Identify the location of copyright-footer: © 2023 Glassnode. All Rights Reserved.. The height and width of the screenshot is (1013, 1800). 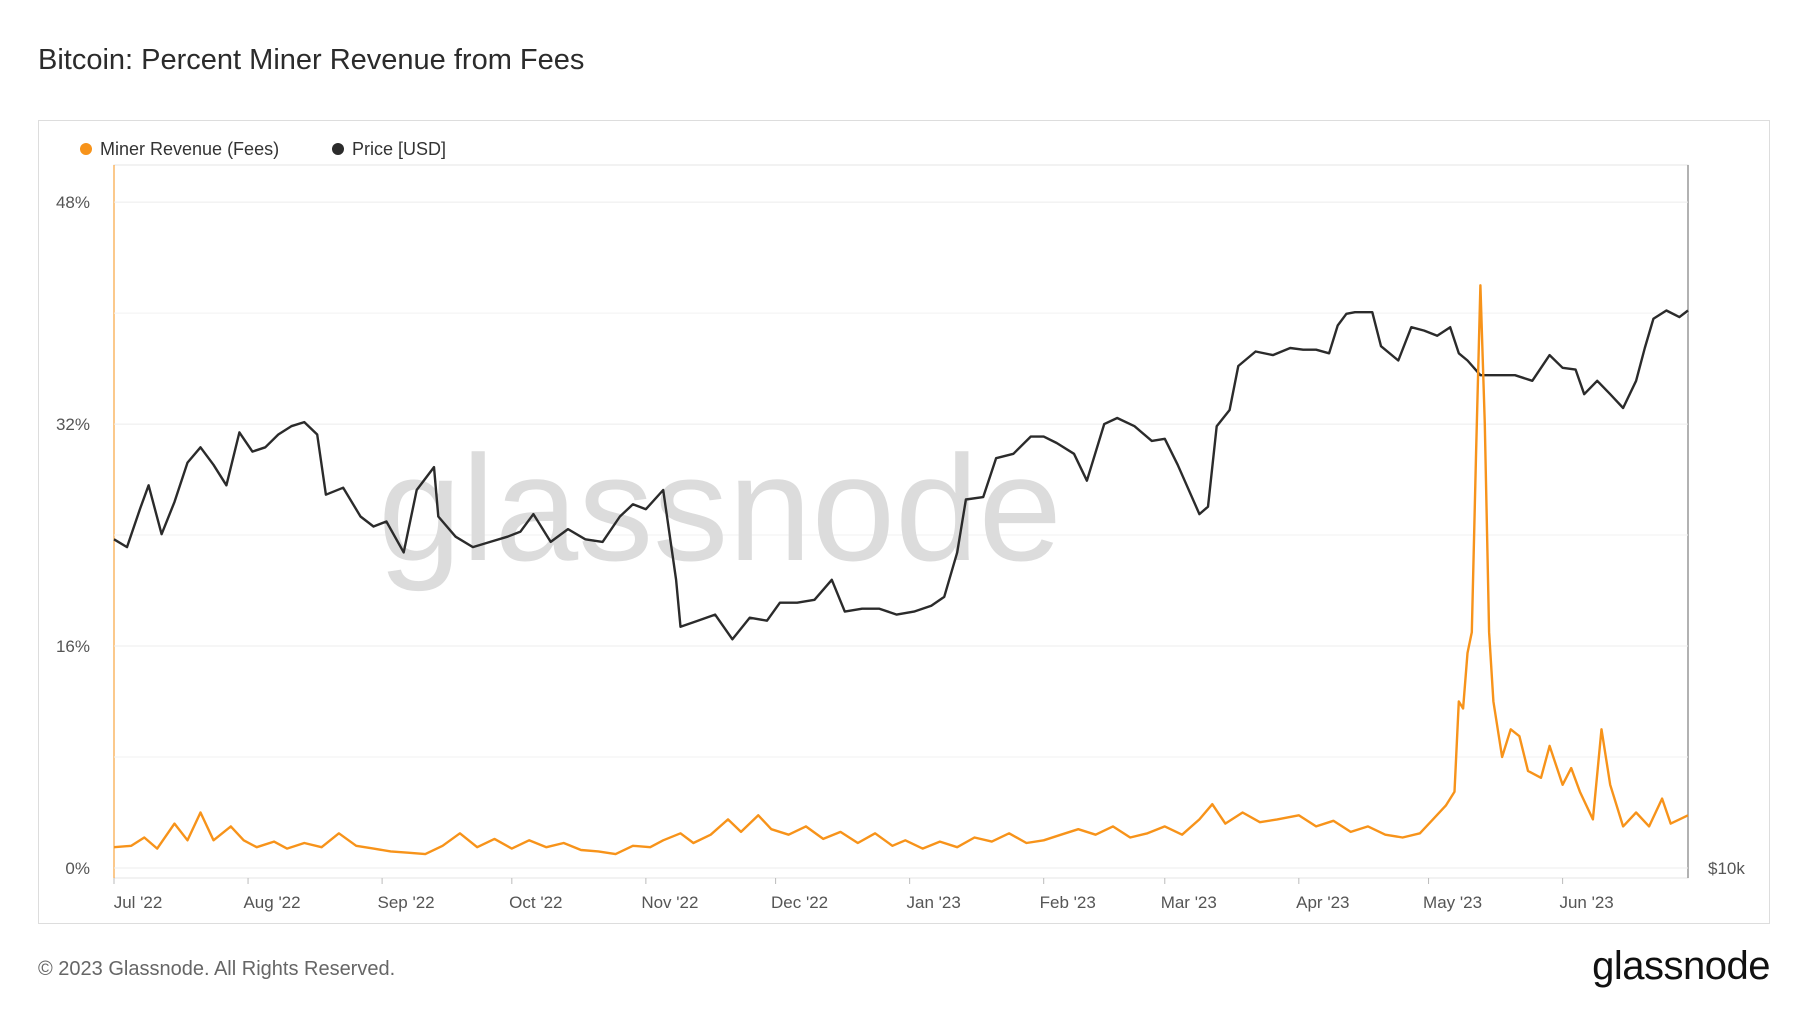
(217, 969).